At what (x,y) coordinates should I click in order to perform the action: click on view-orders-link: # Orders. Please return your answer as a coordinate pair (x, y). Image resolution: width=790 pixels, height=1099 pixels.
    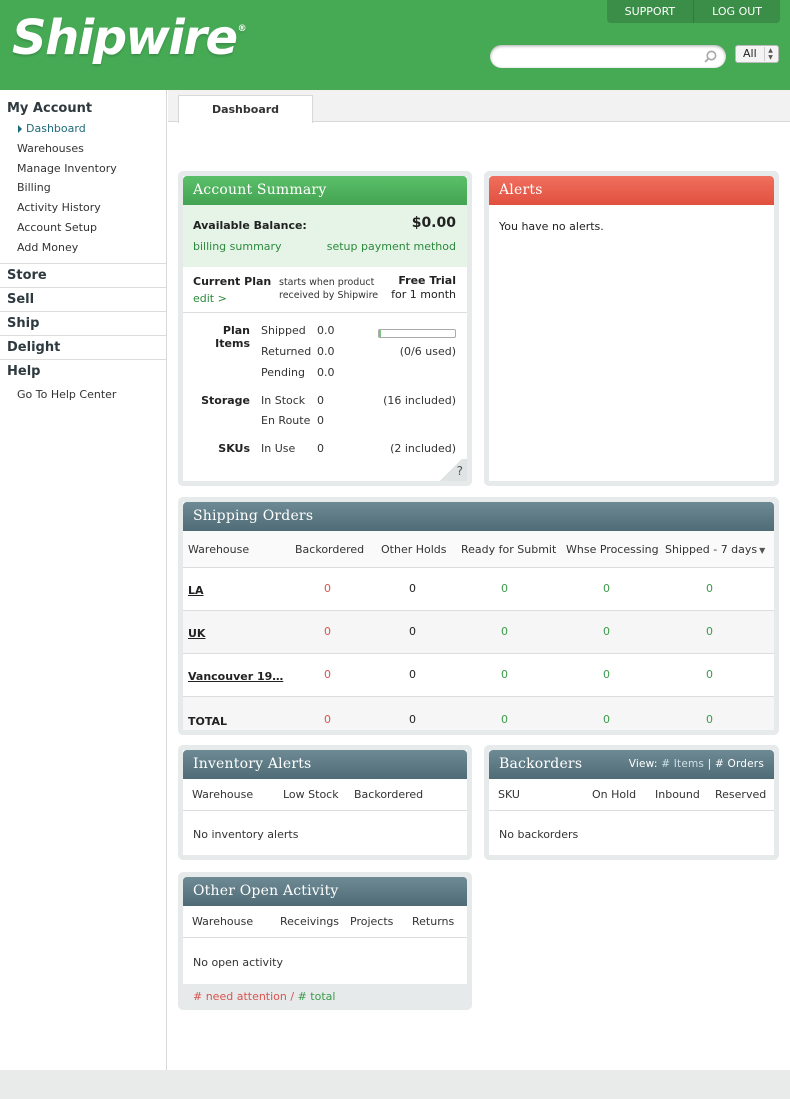
    Looking at the image, I should click on (739, 764).